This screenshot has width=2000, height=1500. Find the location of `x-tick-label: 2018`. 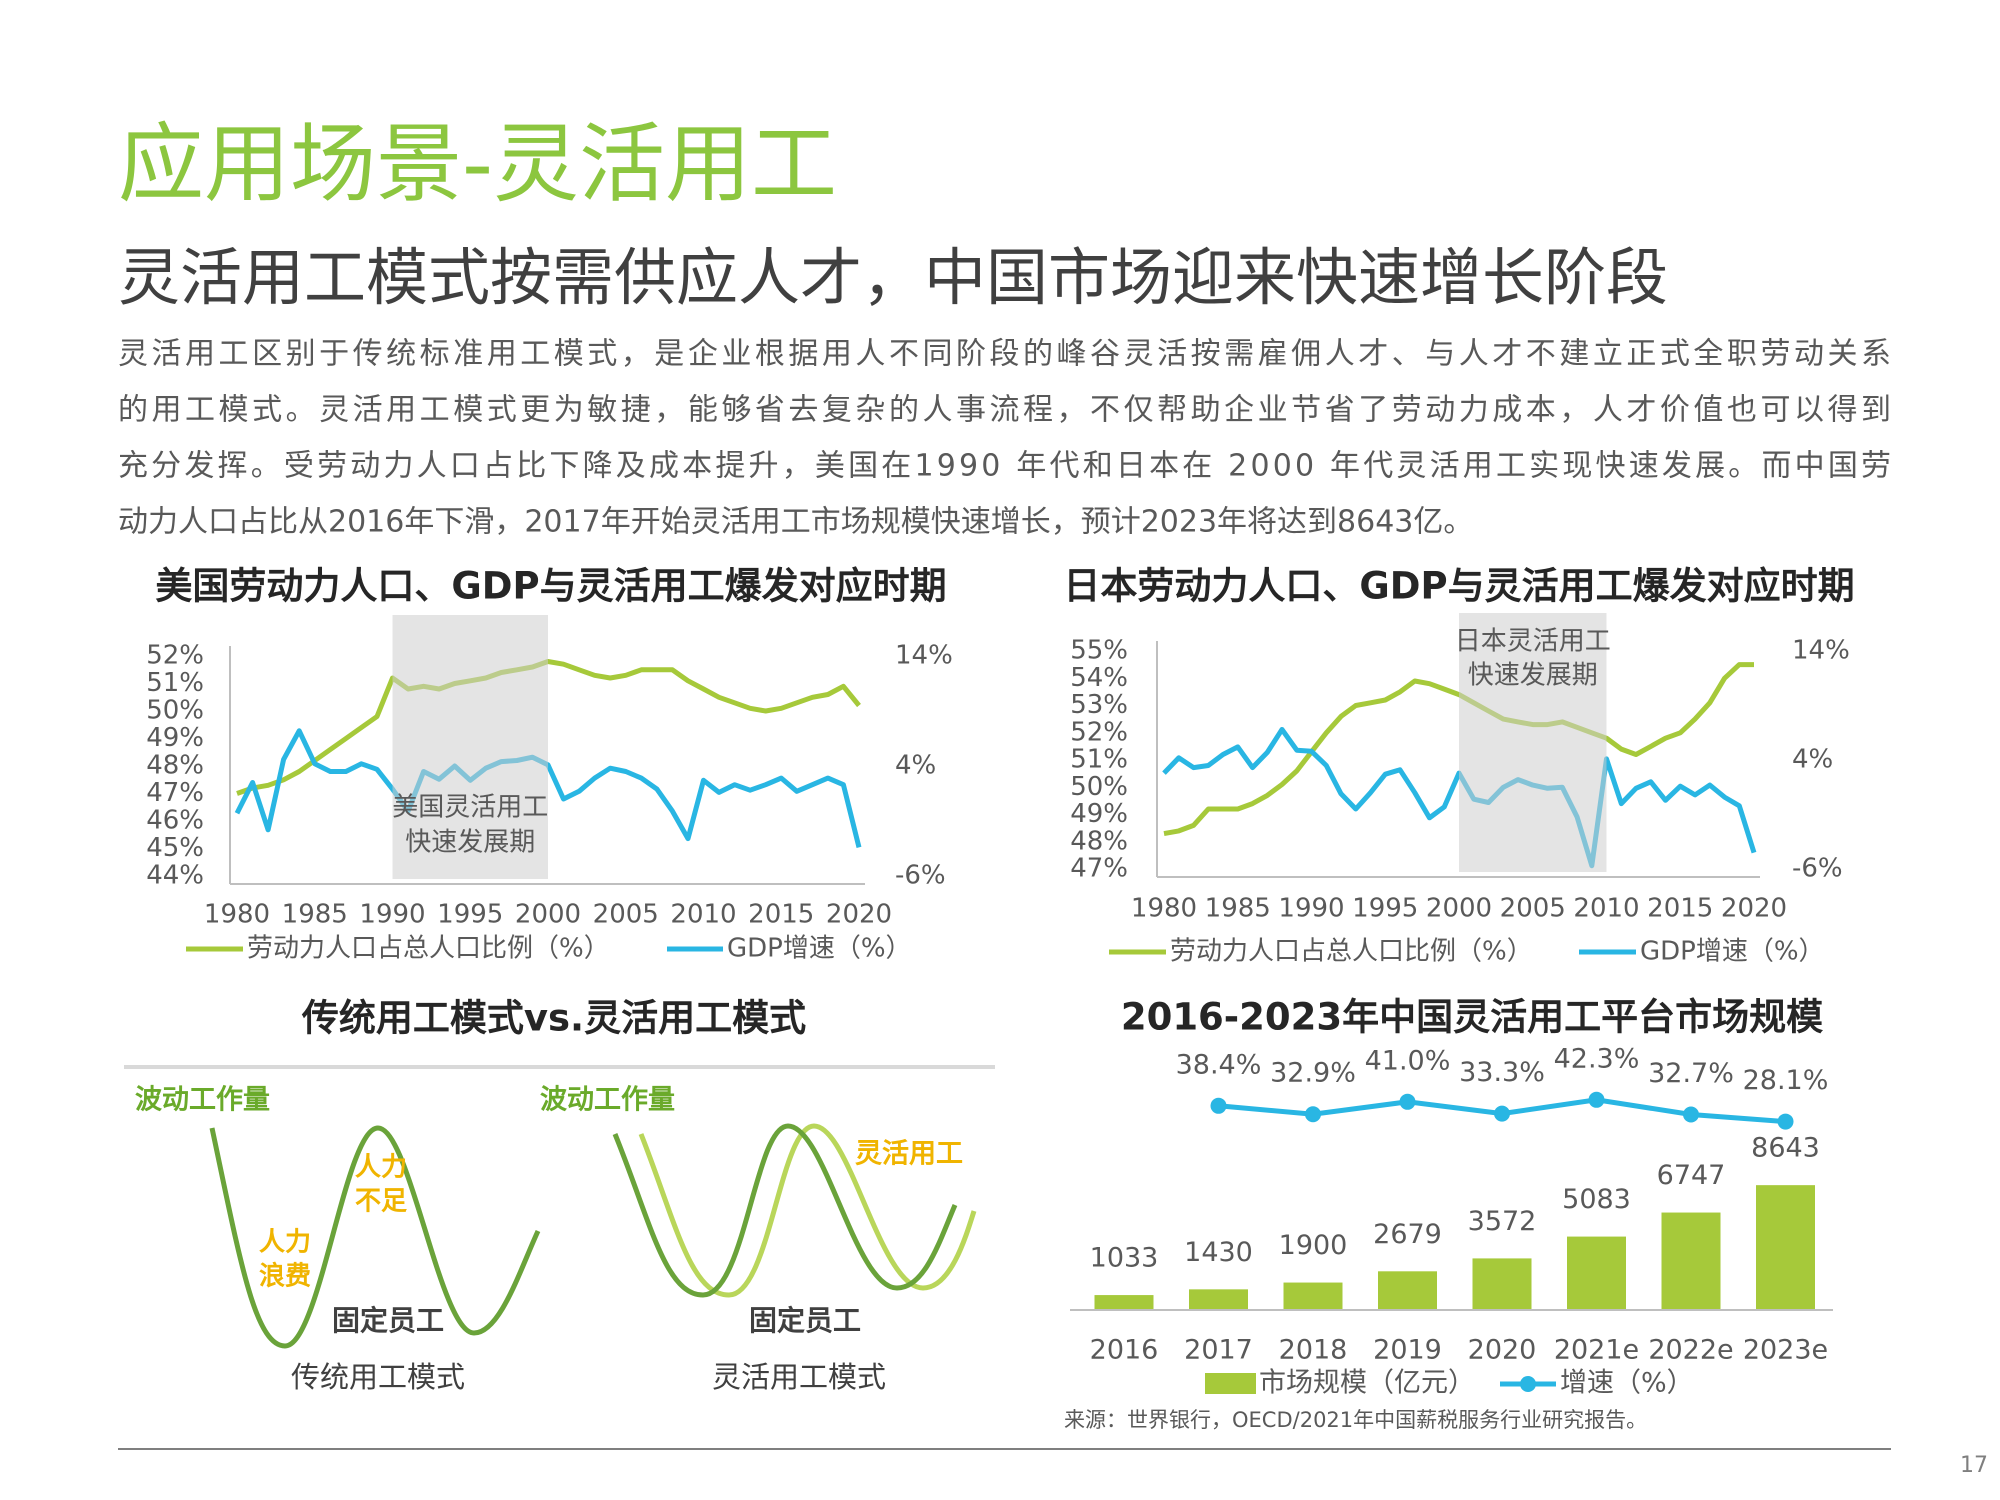

x-tick-label: 2018 is located at coordinates (1313, 1350).